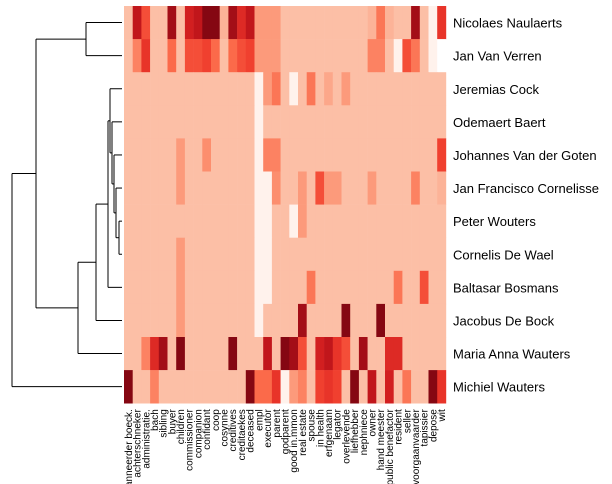 The height and width of the screenshot is (484, 612). I want to click on column-label: liefhebber, so click(355, 431).